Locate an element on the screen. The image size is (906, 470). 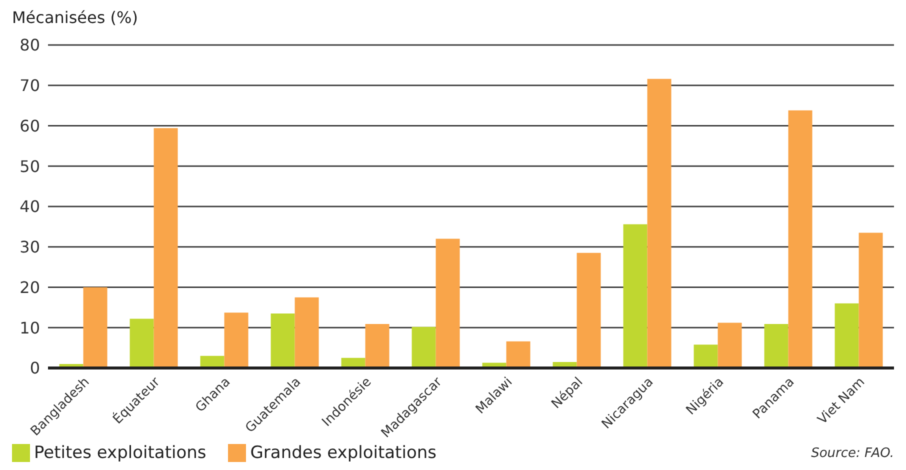
source-note: Source: FAO. is located at coordinates (852, 453).